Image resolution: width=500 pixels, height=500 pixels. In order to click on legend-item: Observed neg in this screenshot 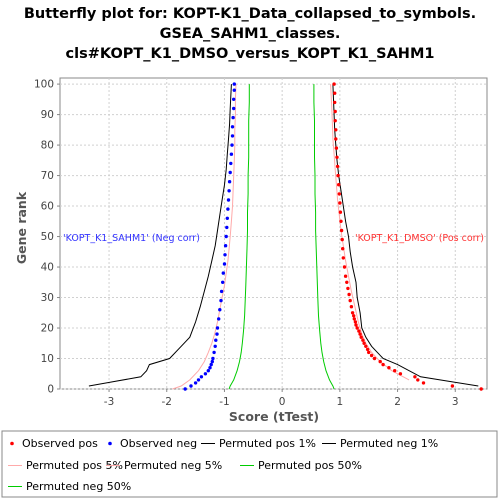, I will do `click(152, 443)`.